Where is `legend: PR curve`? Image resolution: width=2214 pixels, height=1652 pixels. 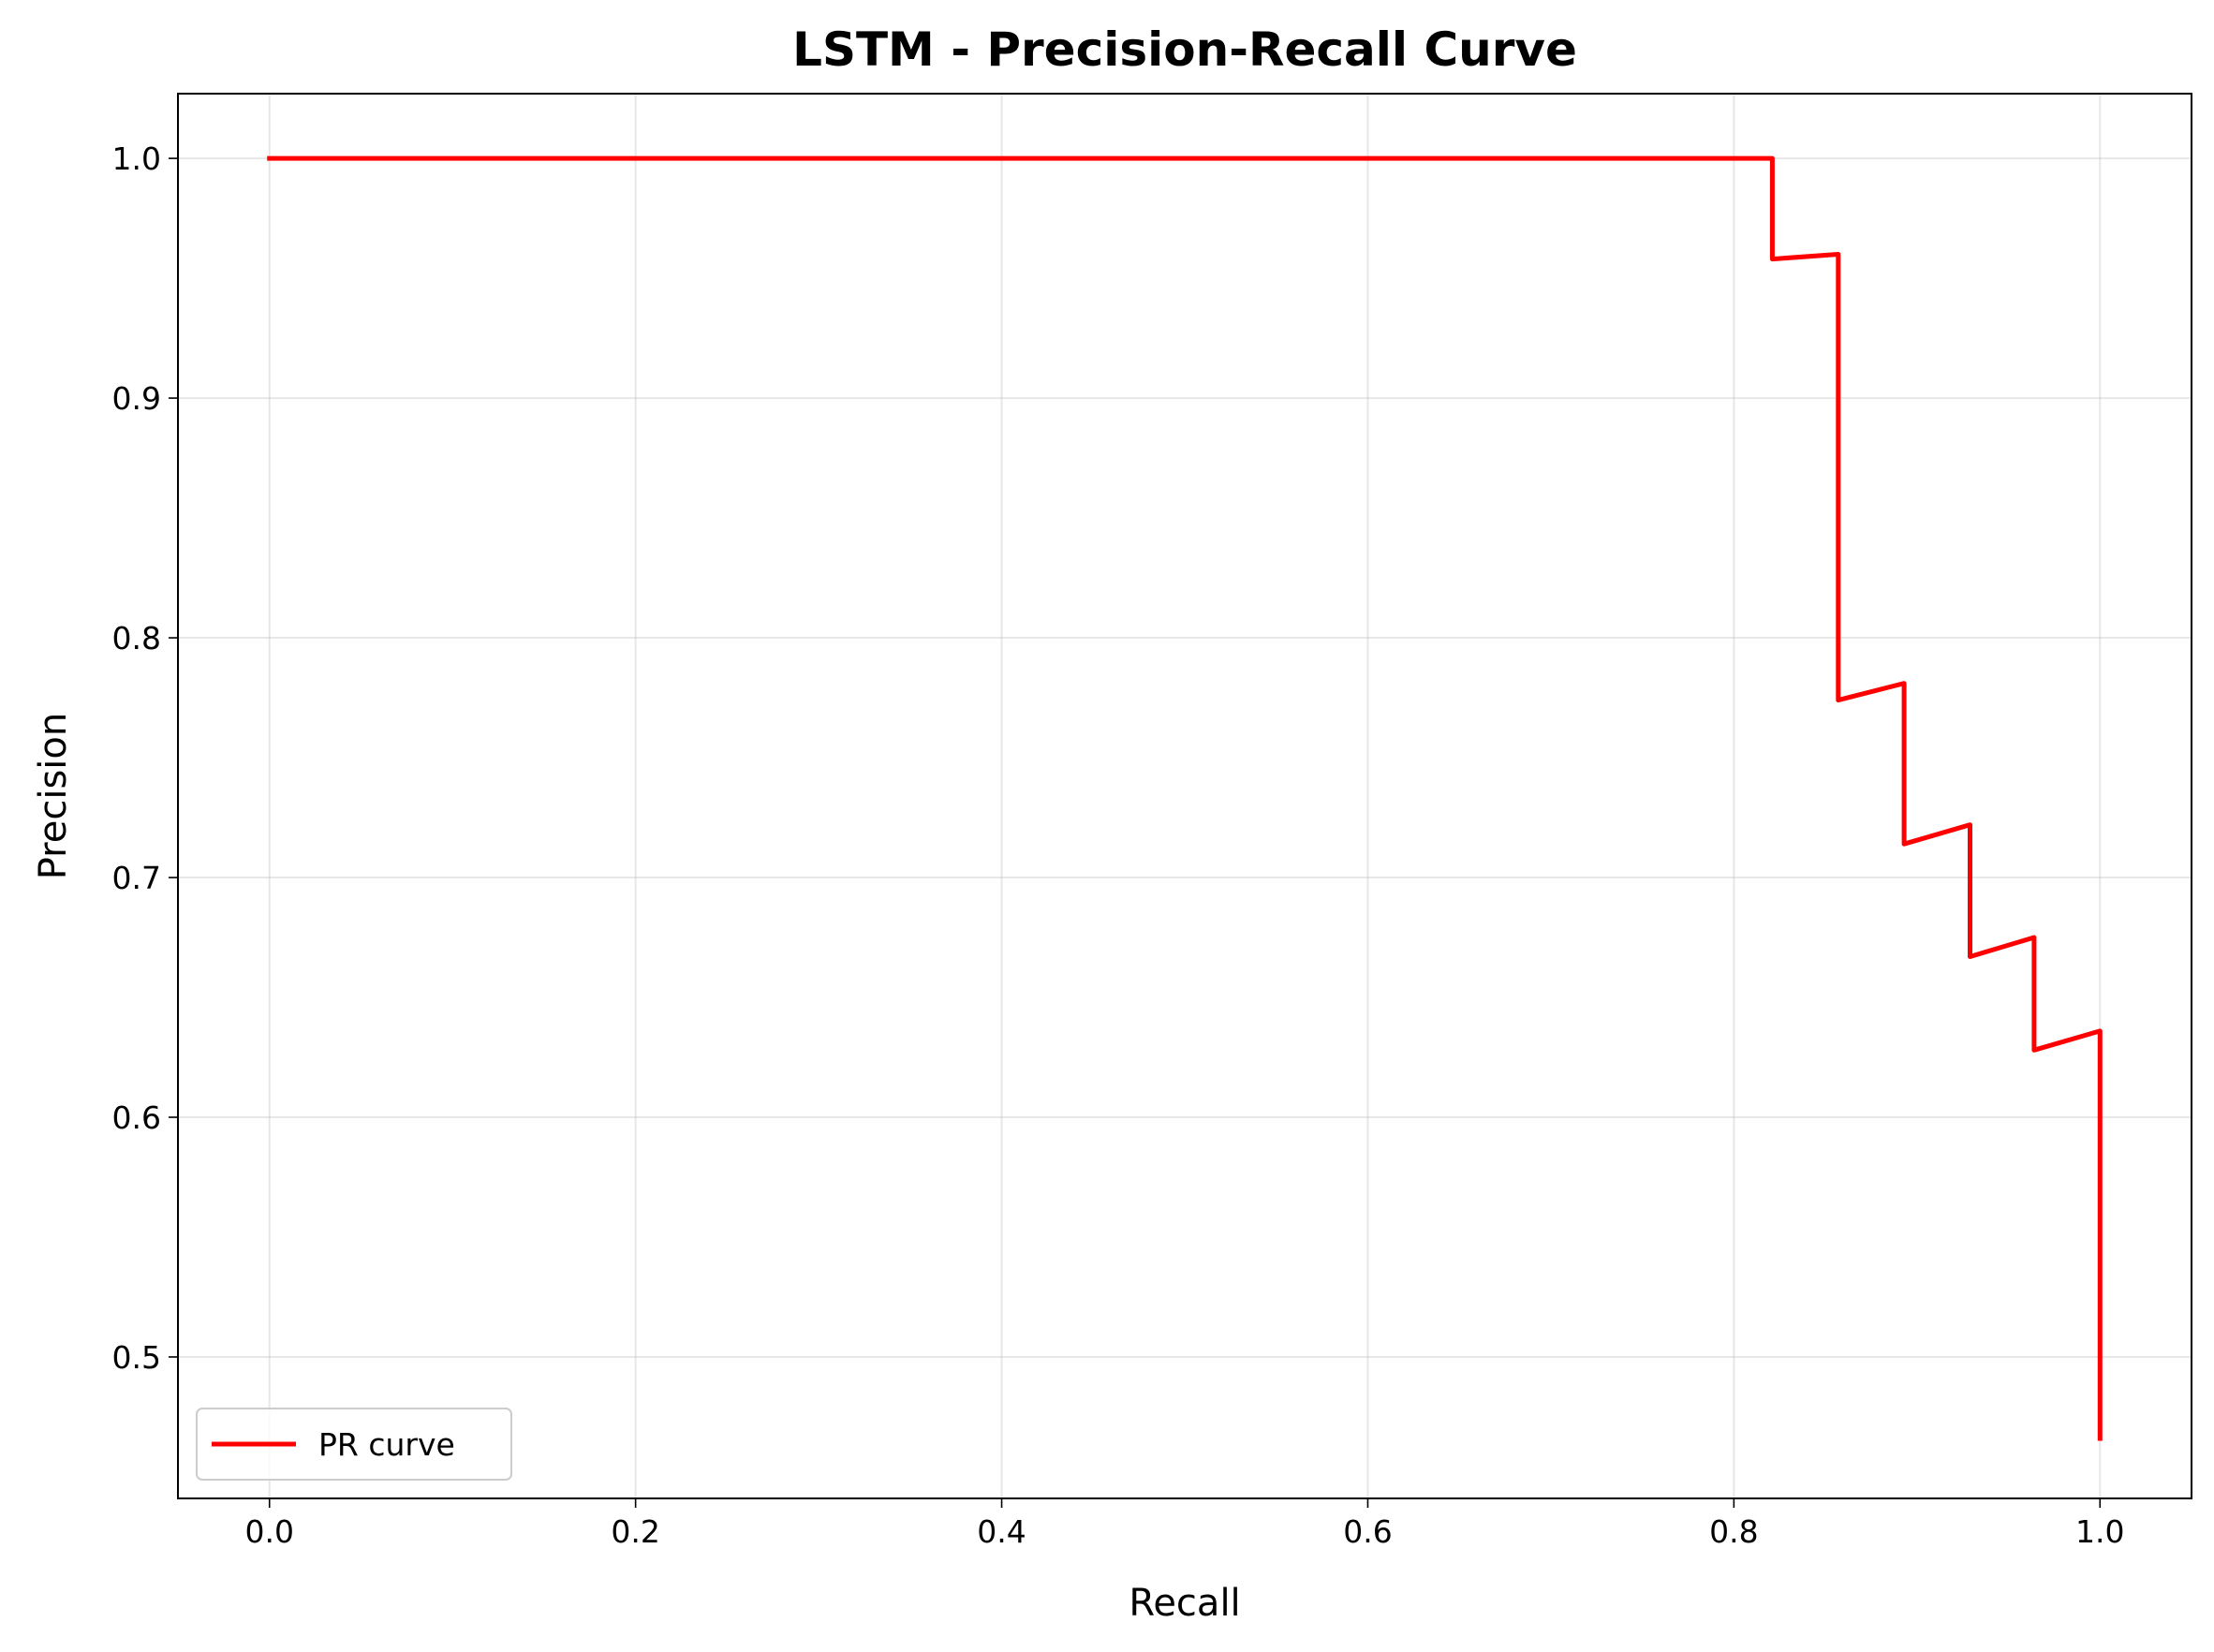
legend: PR curve is located at coordinates (354, 1445).